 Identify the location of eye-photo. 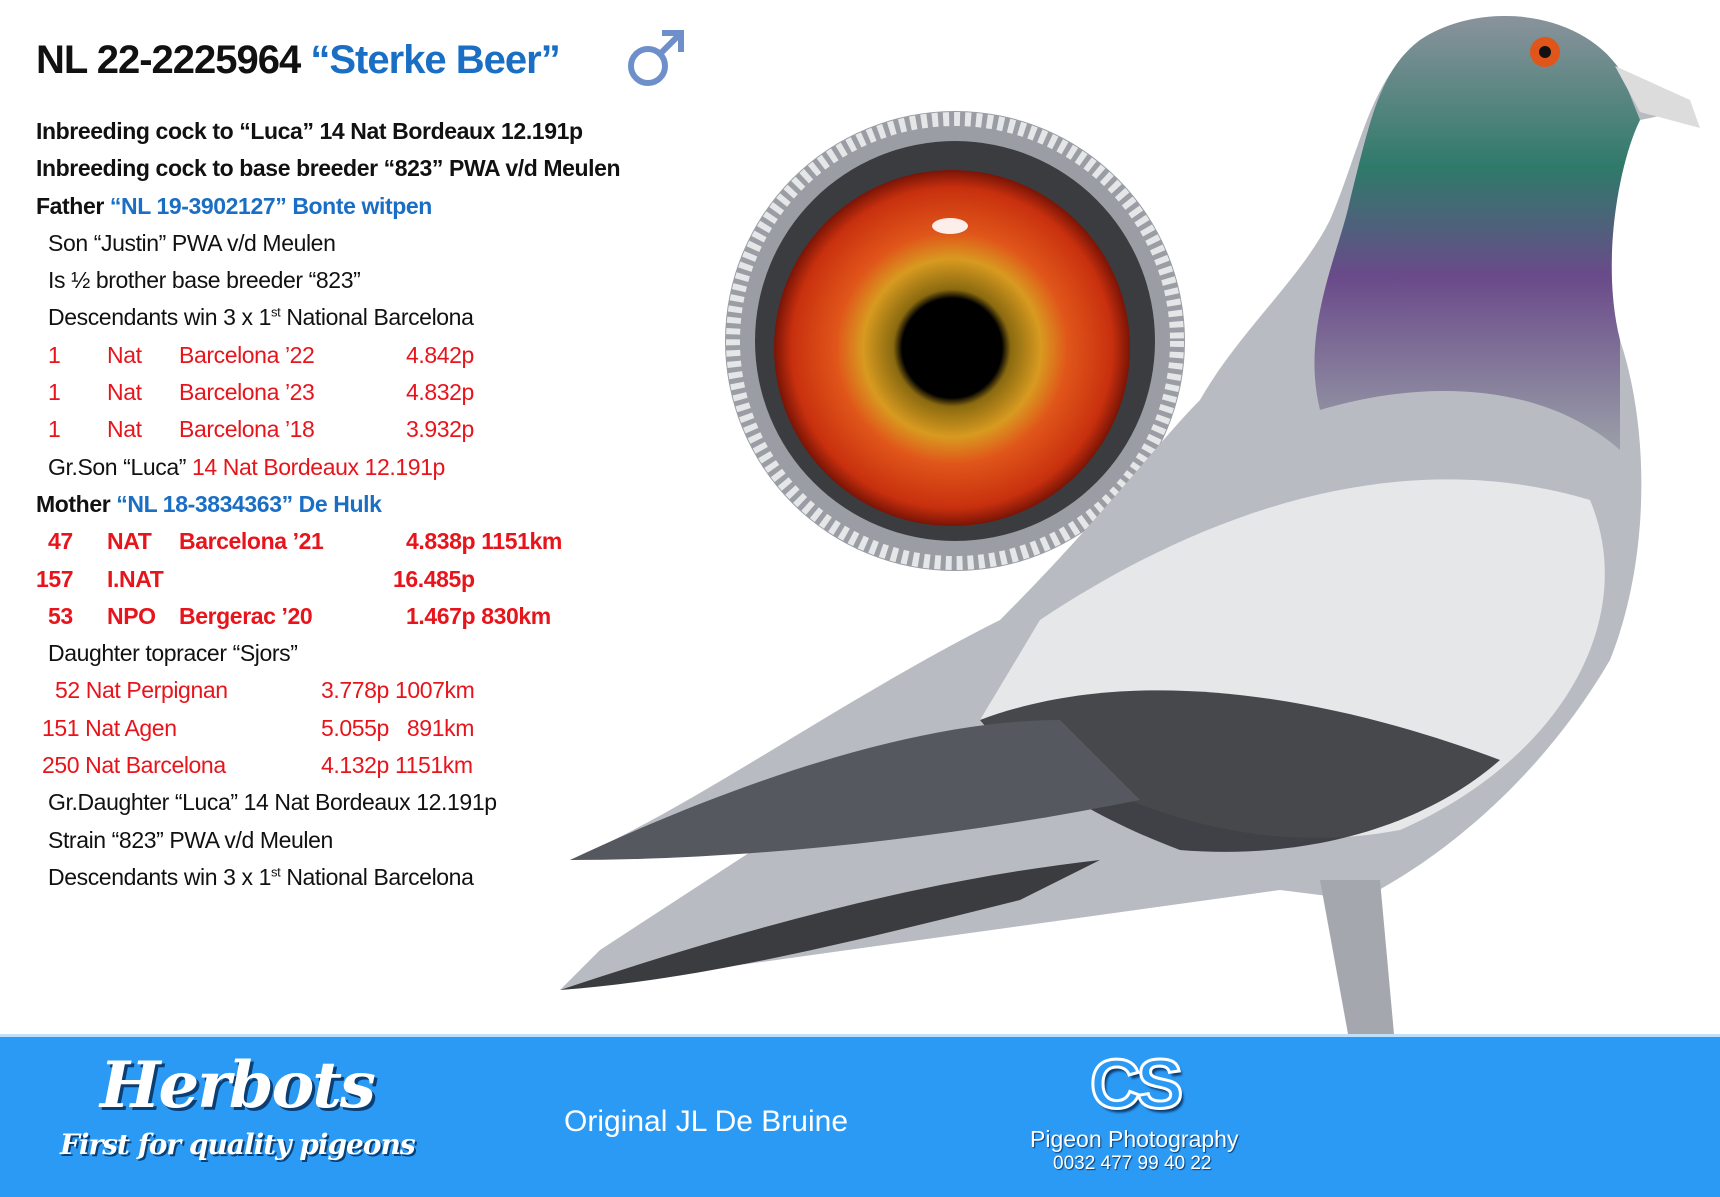
(955, 341).